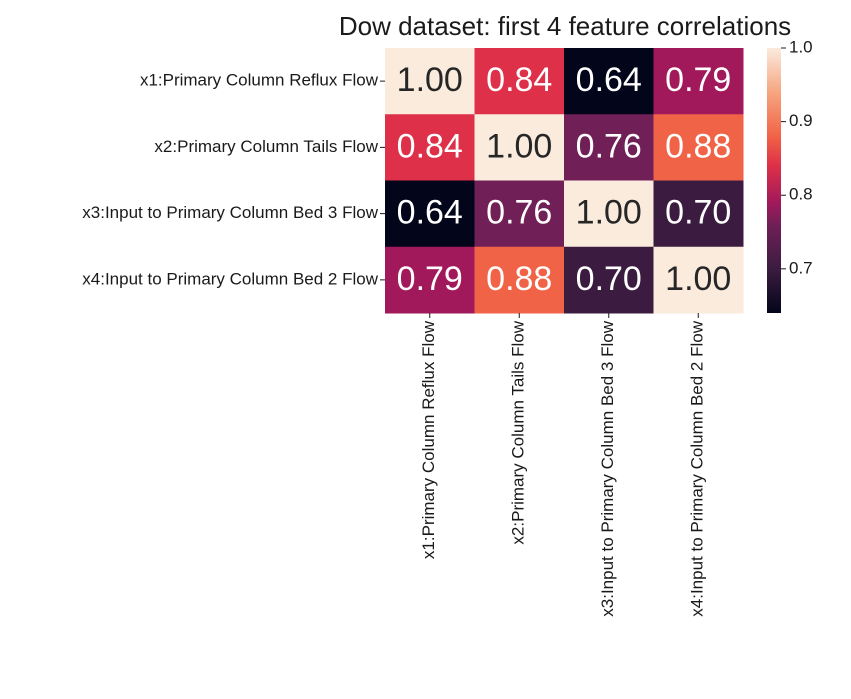  I want to click on x-tick-label: x3:Input to Primary Column Bed 3 Flow, so click(607, 468).